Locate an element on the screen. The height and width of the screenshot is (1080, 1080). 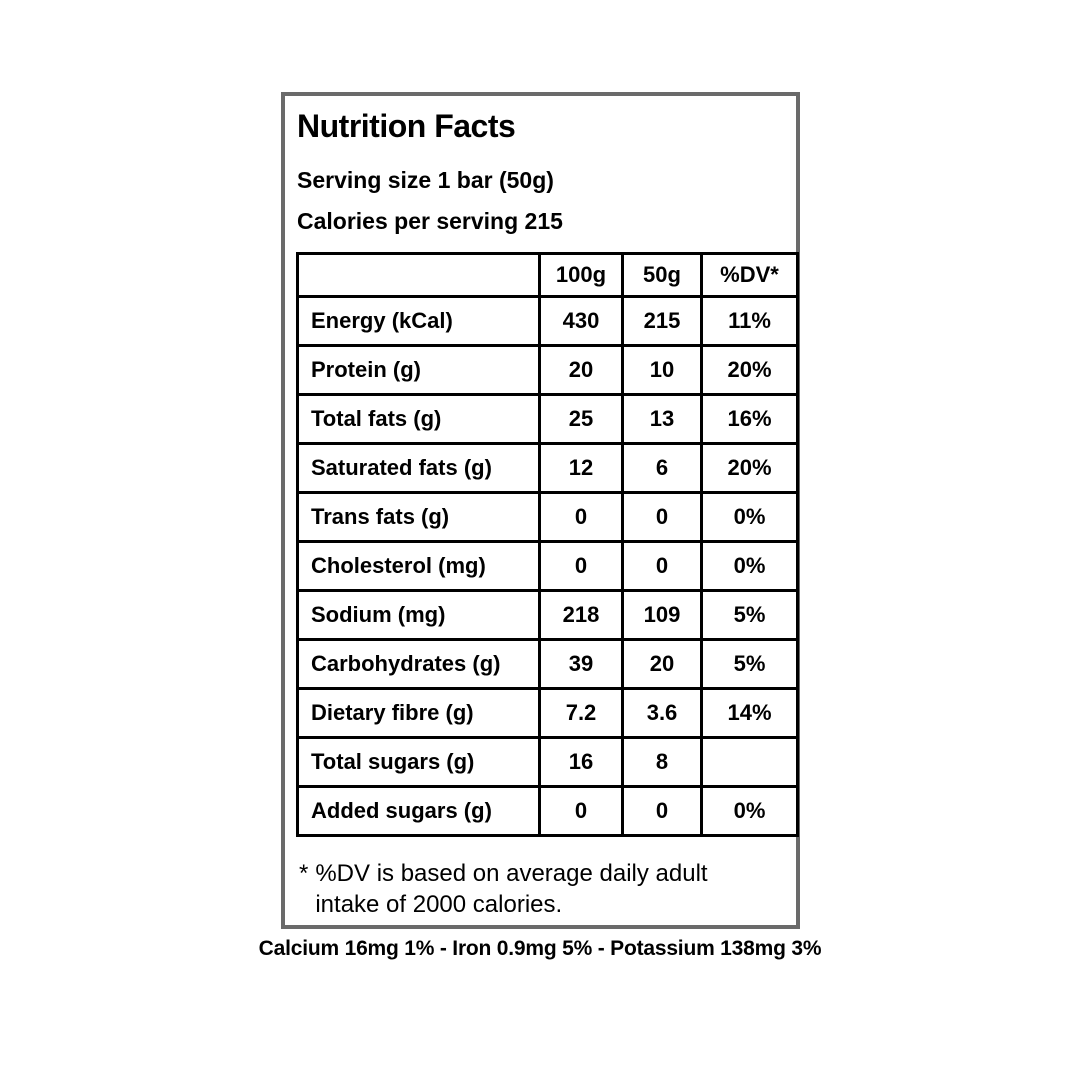
table-row-dietary-fibre: Dietary fibre (g) 7.2 3.6 14% is located at coordinates (547, 713).